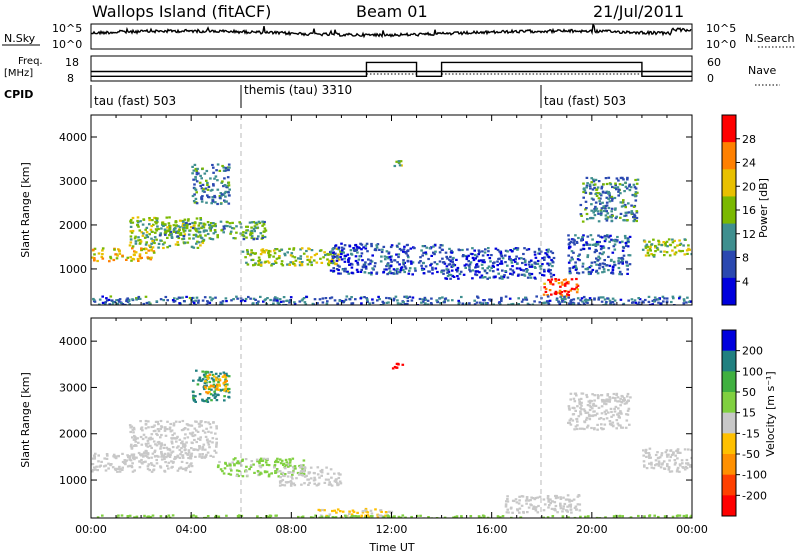 The height and width of the screenshot is (554, 800). I want to click on colorbar-tick-label: 12, so click(749, 234).